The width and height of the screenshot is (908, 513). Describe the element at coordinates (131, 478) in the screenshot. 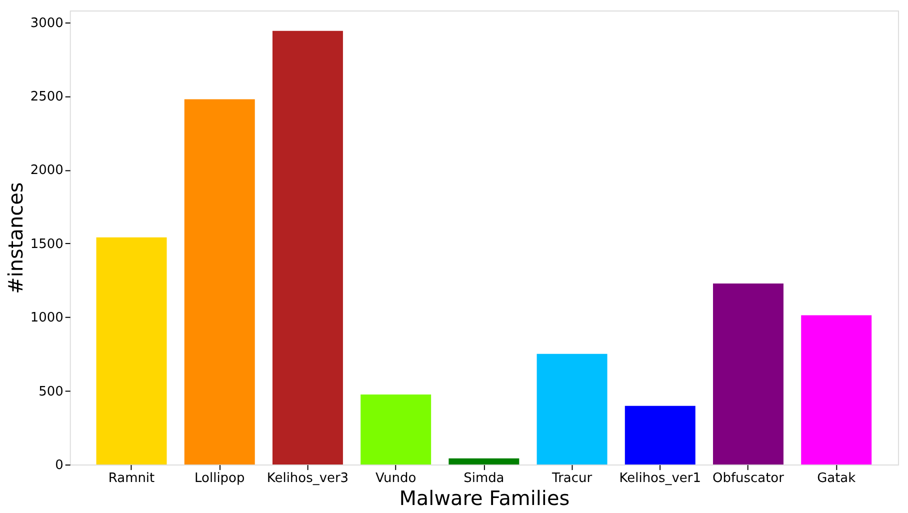

I see `x-tick-label: Ramnit` at that location.